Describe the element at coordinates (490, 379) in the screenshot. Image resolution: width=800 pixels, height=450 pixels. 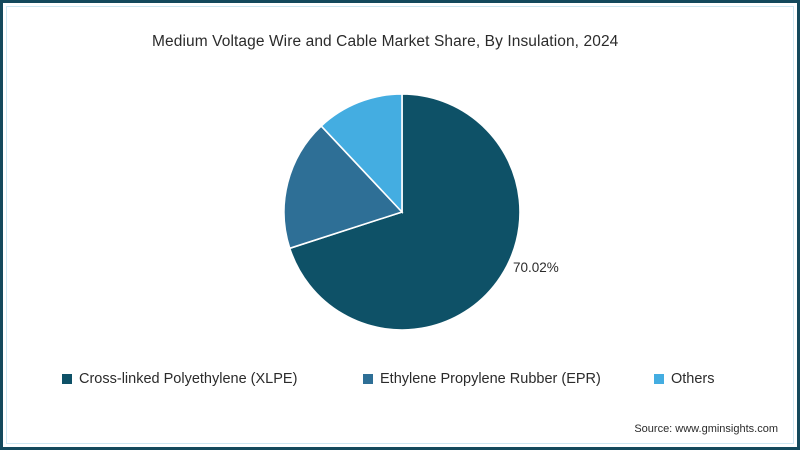
I see `legend-item-label: Ethylene Propylene Rubber (EPR)` at that location.